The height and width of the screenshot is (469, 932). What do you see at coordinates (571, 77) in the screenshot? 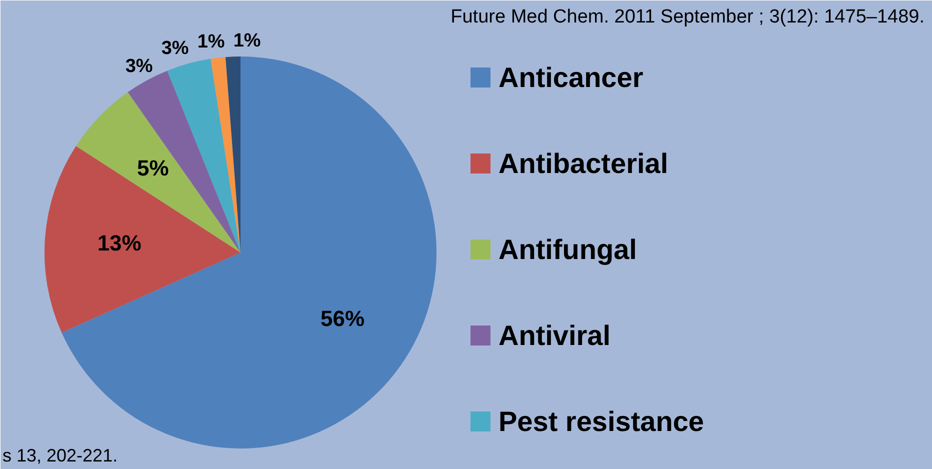
I see `legend-label: Anticancer` at bounding box center [571, 77].